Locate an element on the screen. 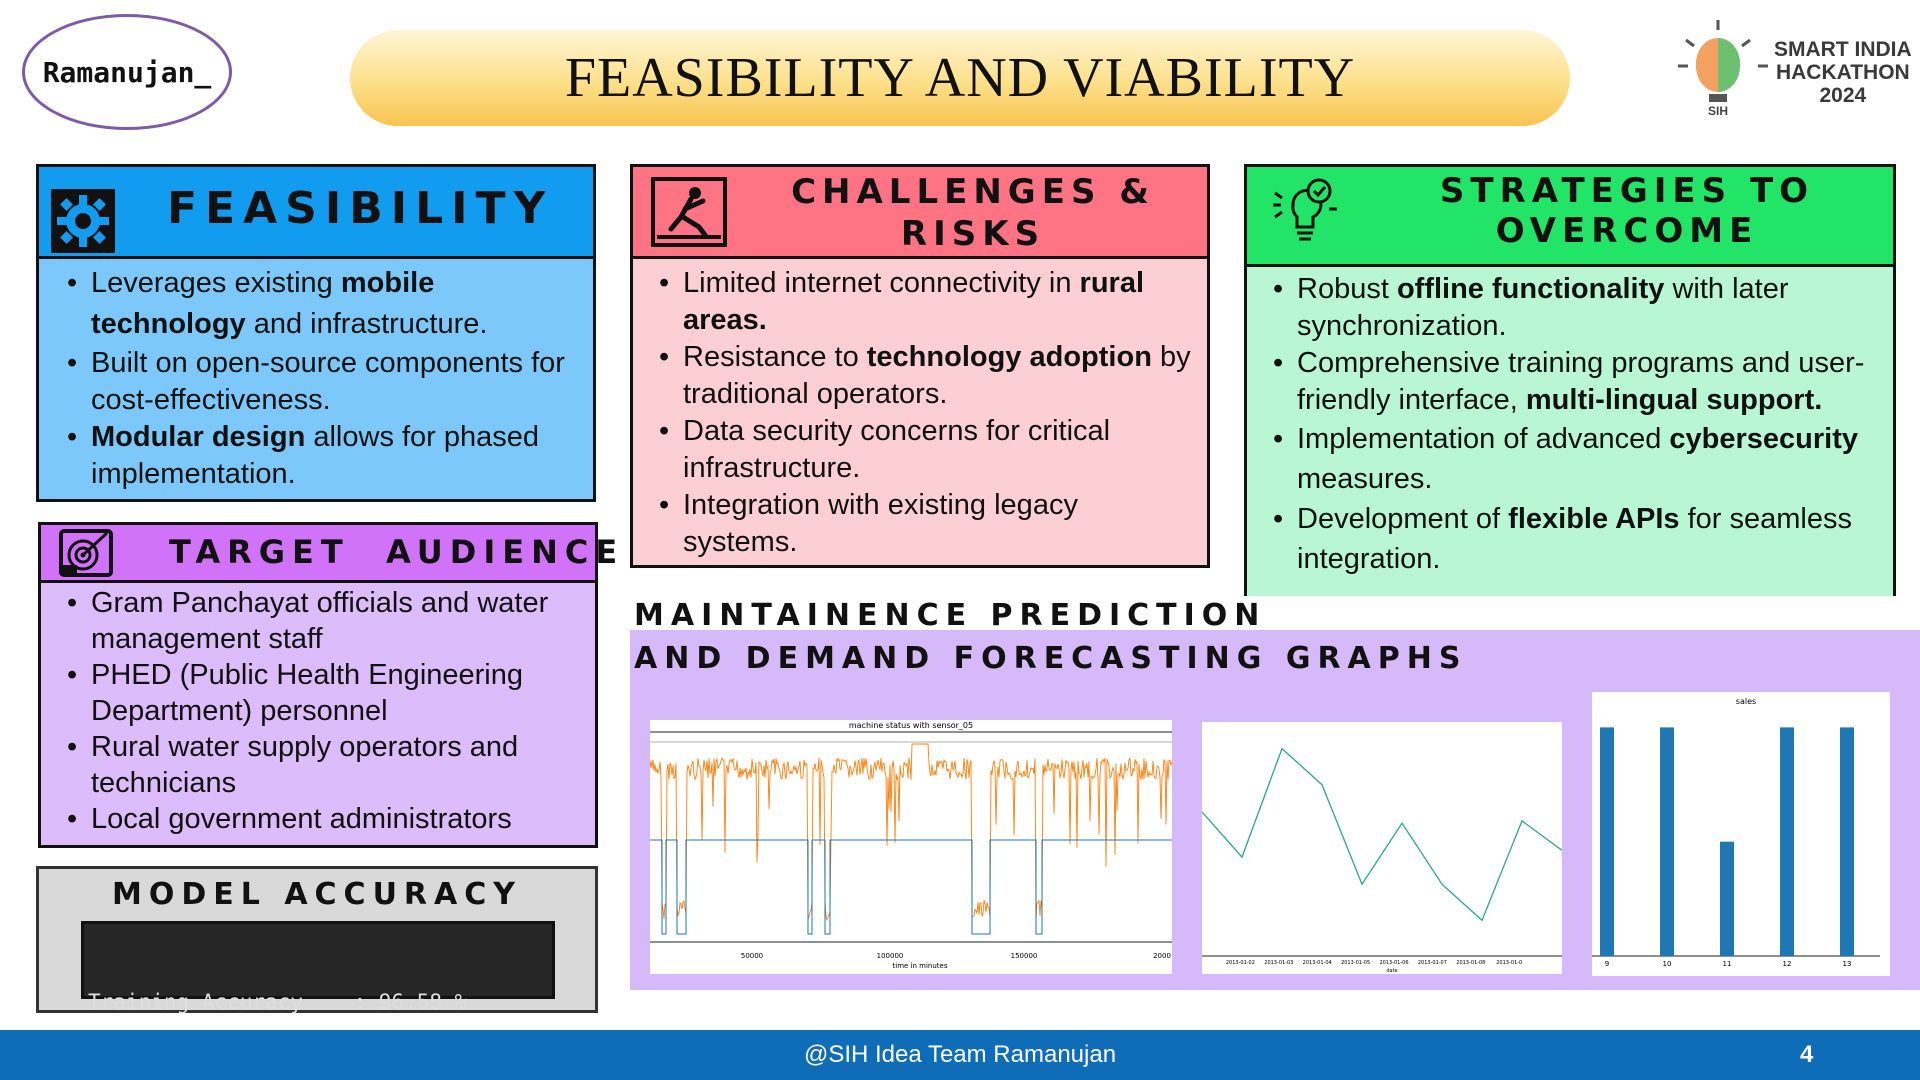 The width and height of the screenshot is (1920, 1080). sales-bar-chart: sales 9 10 11 12 13 is located at coordinates (1741, 834).